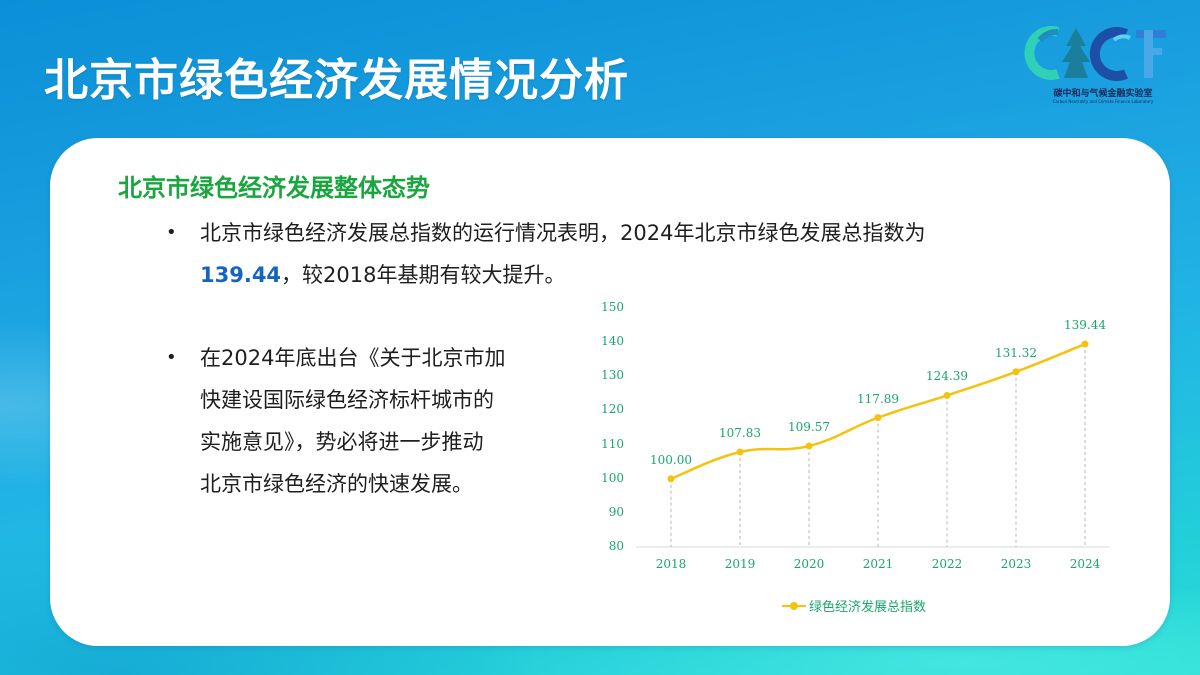 This screenshot has height=675, width=1200. I want to click on data-value-label: 131.32, so click(1016, 352).